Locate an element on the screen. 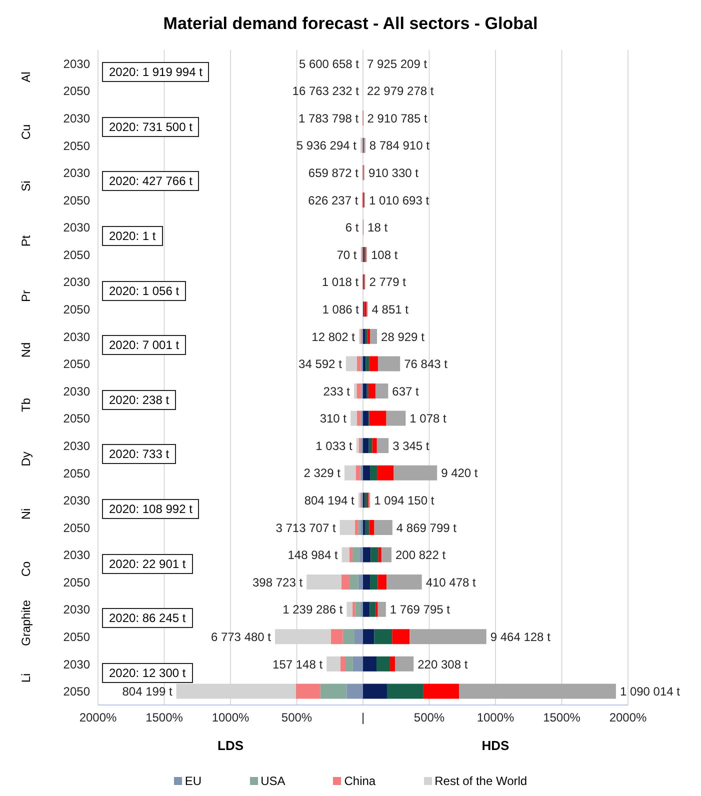 This screenshot has width=701, height=796. text: Tb is located at coordinates (26, 405).